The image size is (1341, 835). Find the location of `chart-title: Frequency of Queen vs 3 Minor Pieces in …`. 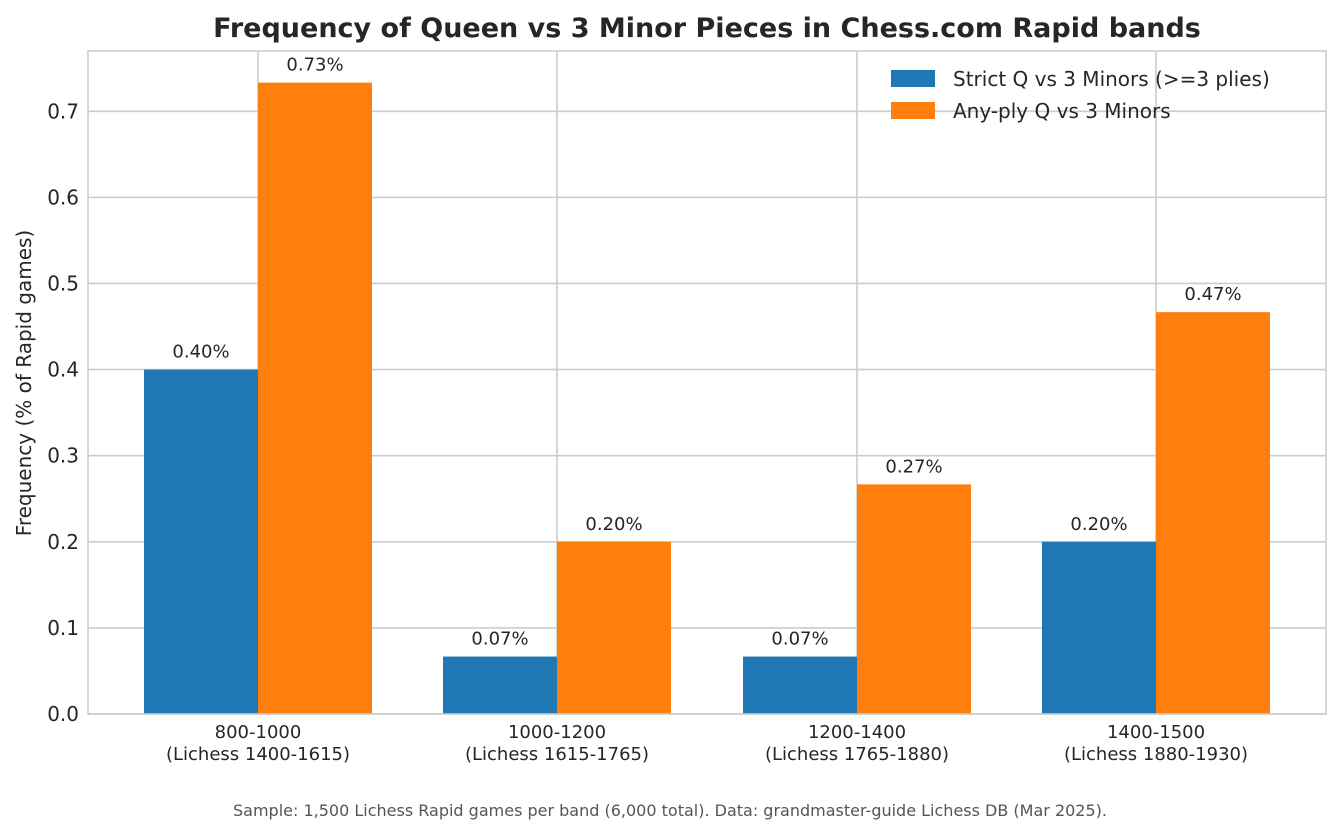

chart-title: Frequency of Queen vs 3 Minor Pieces in … is located at coordinates (707, 28).